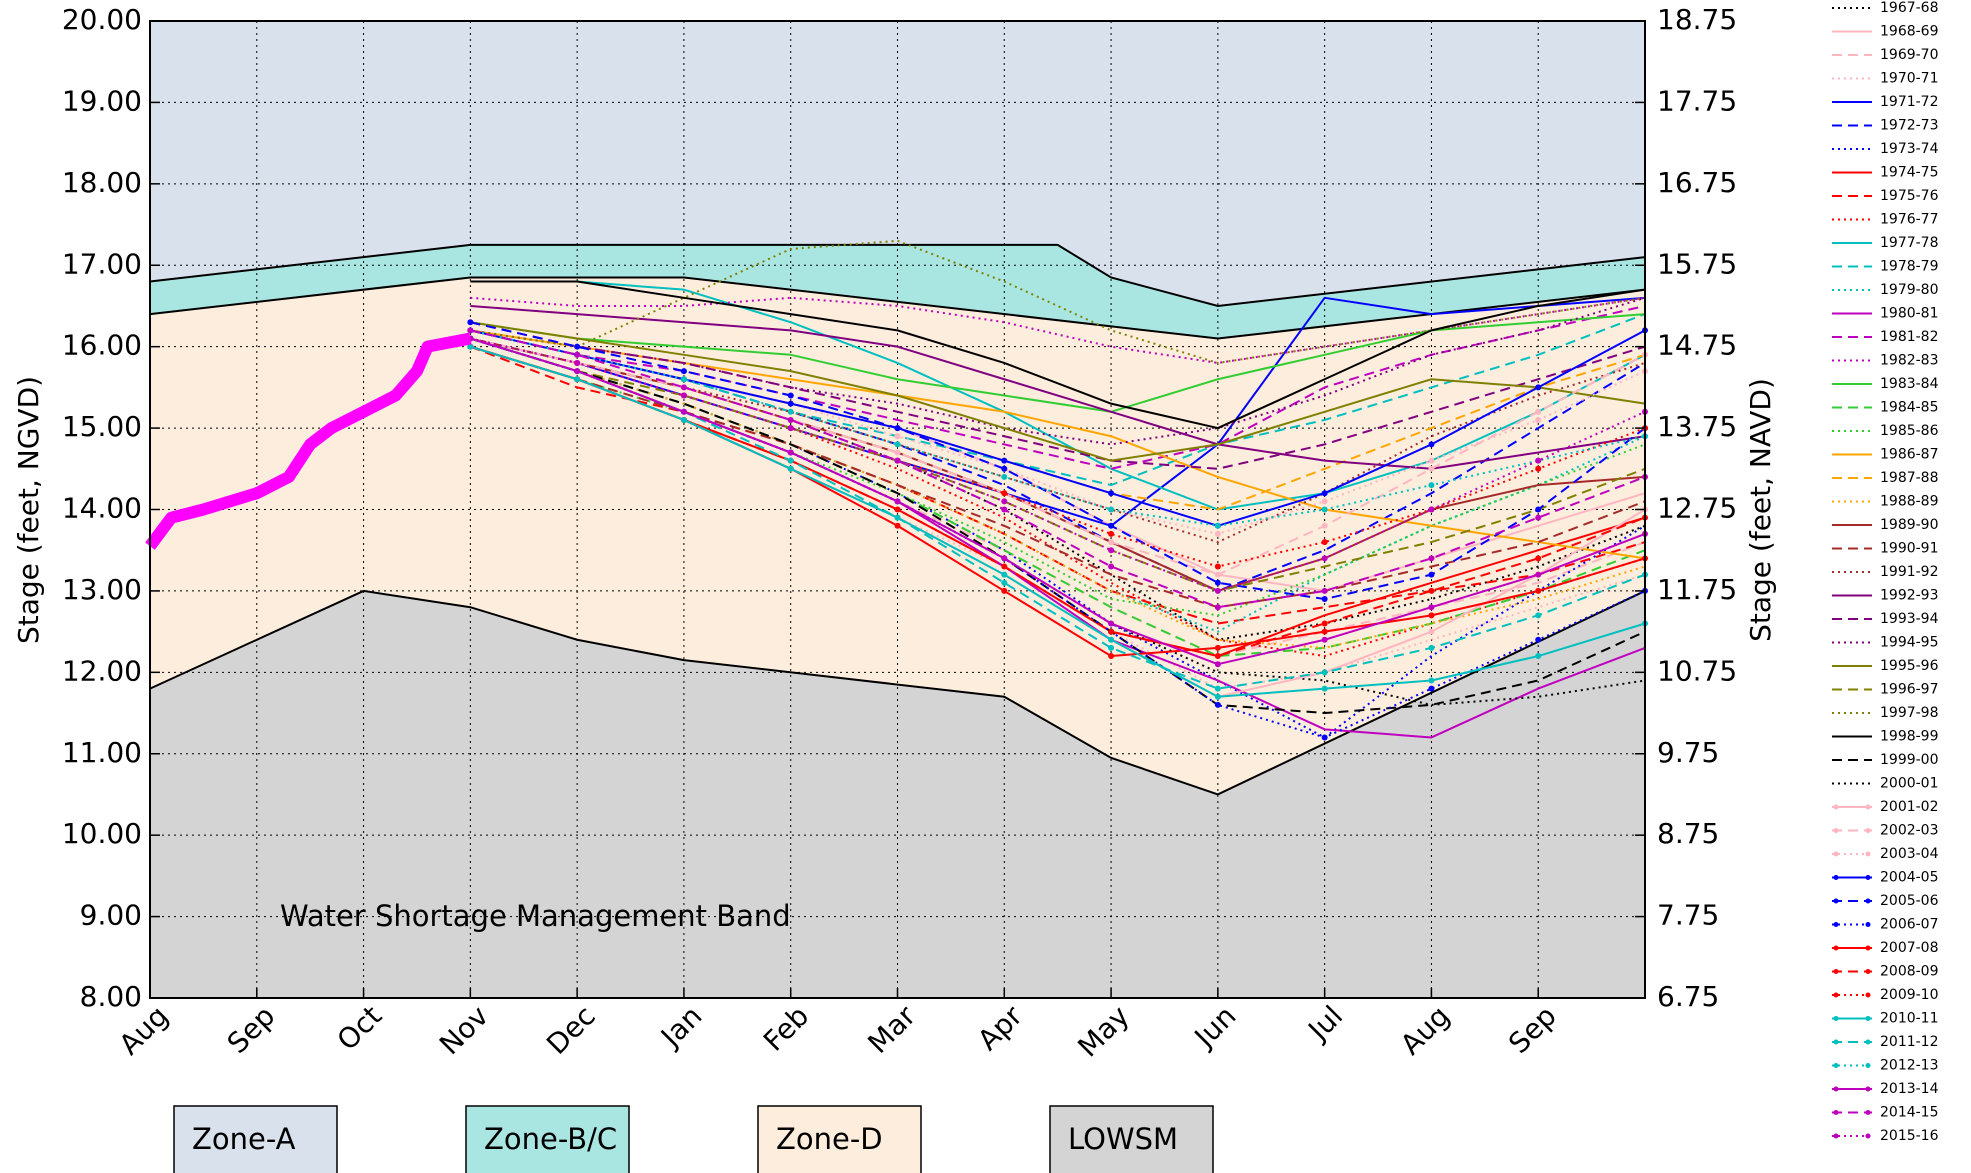 This screenshot has width=1971, height=1173. What do you see at coordinates (1909, 173) in the screenshot?
I see `legend-label: 1974-75` at bounding box center [1909, 173].